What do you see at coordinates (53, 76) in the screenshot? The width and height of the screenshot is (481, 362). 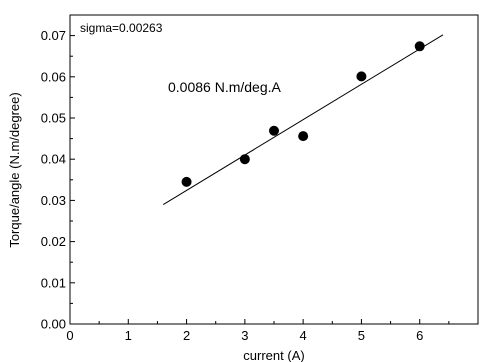 I see `y-tick-label: 0.06` at bounding box center [53, 76].